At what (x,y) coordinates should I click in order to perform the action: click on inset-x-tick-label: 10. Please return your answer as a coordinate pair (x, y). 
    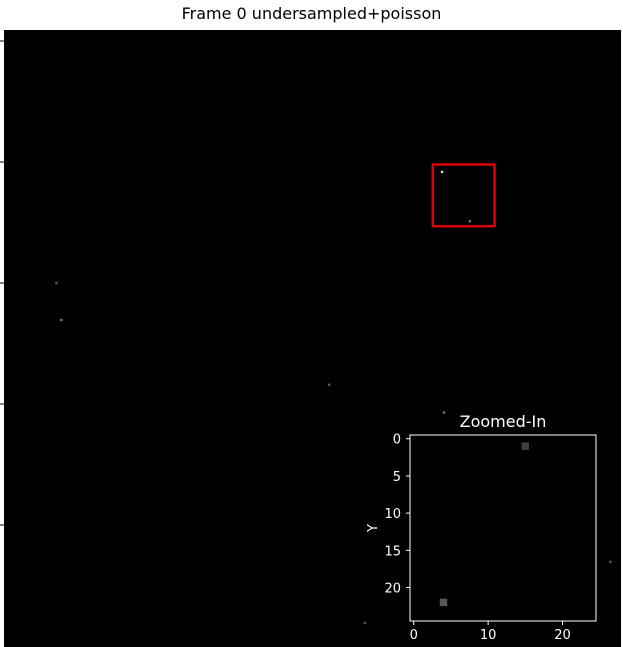
    Looking at the image, I should click on (488, 635).